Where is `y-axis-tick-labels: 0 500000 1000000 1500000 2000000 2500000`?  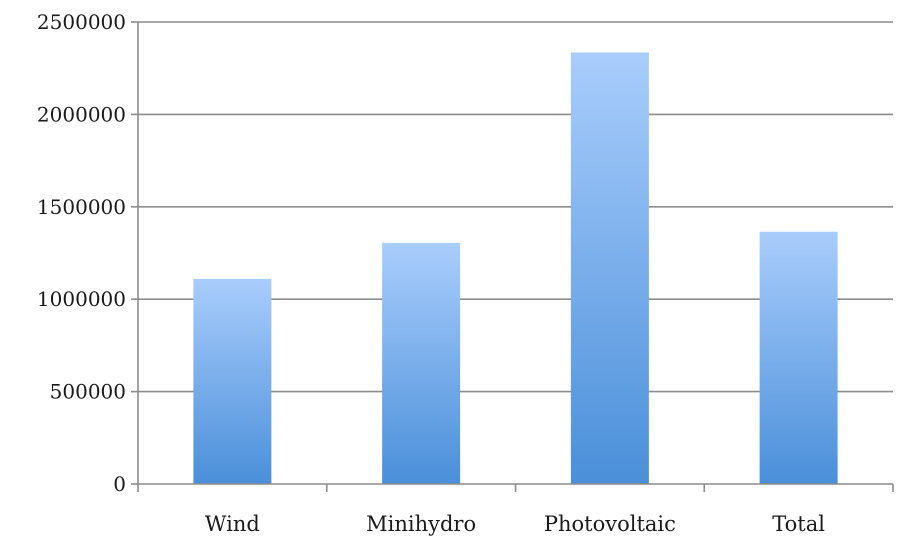 y-axis-tick-labels: 0 500000 1000000 1500000 2000000 2500000 is located at coordinates (81, 253).